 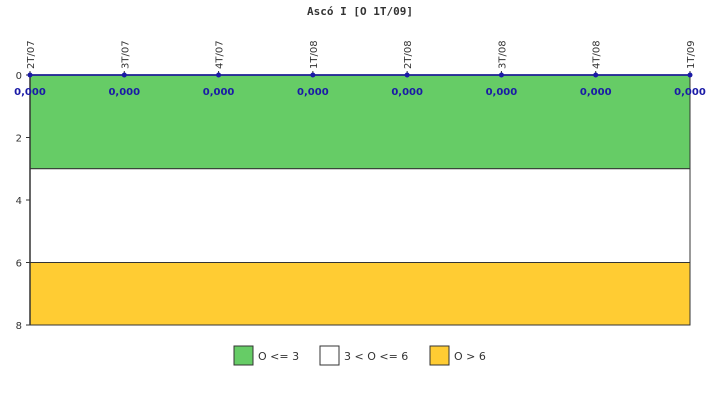 I want to click on legend: O <= 3 3 < O <= 6 O > 6, so click(x=359, y=355).